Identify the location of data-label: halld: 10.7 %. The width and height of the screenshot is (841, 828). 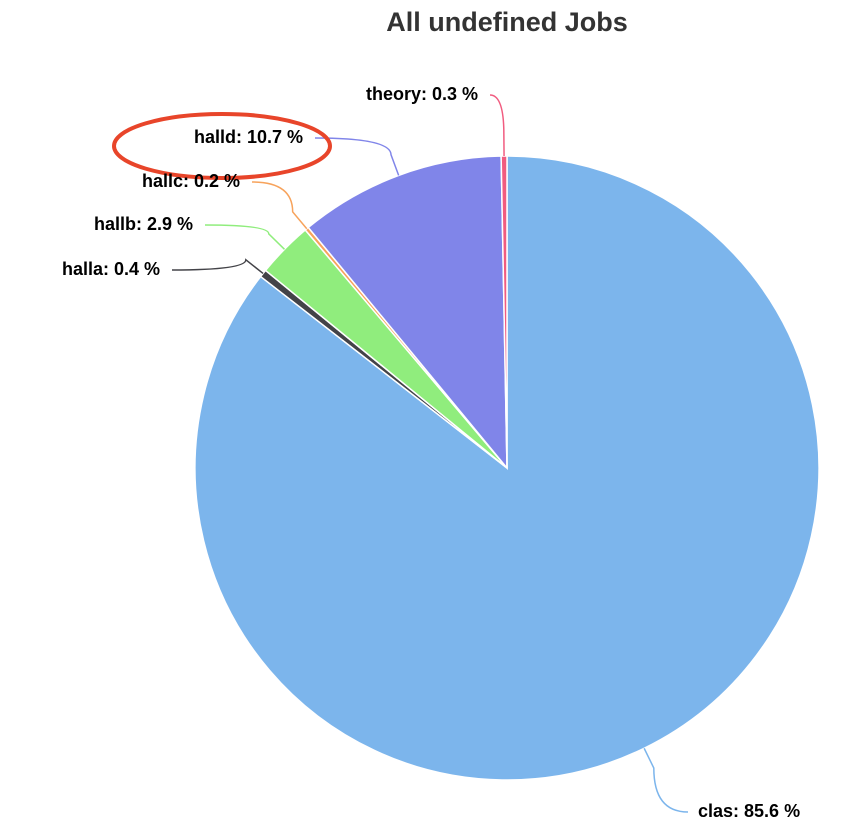
(248, 137).